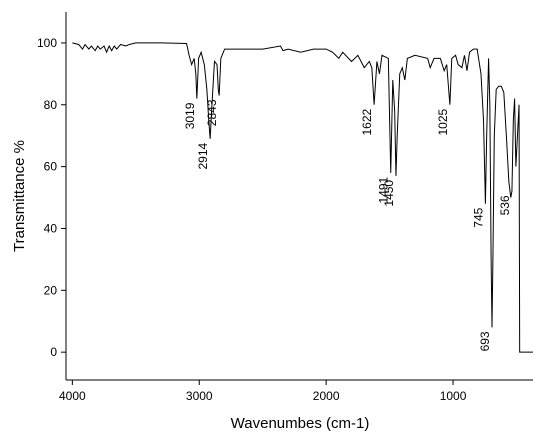  I want to click on x-tick-label: 4000, so click(72, 396).